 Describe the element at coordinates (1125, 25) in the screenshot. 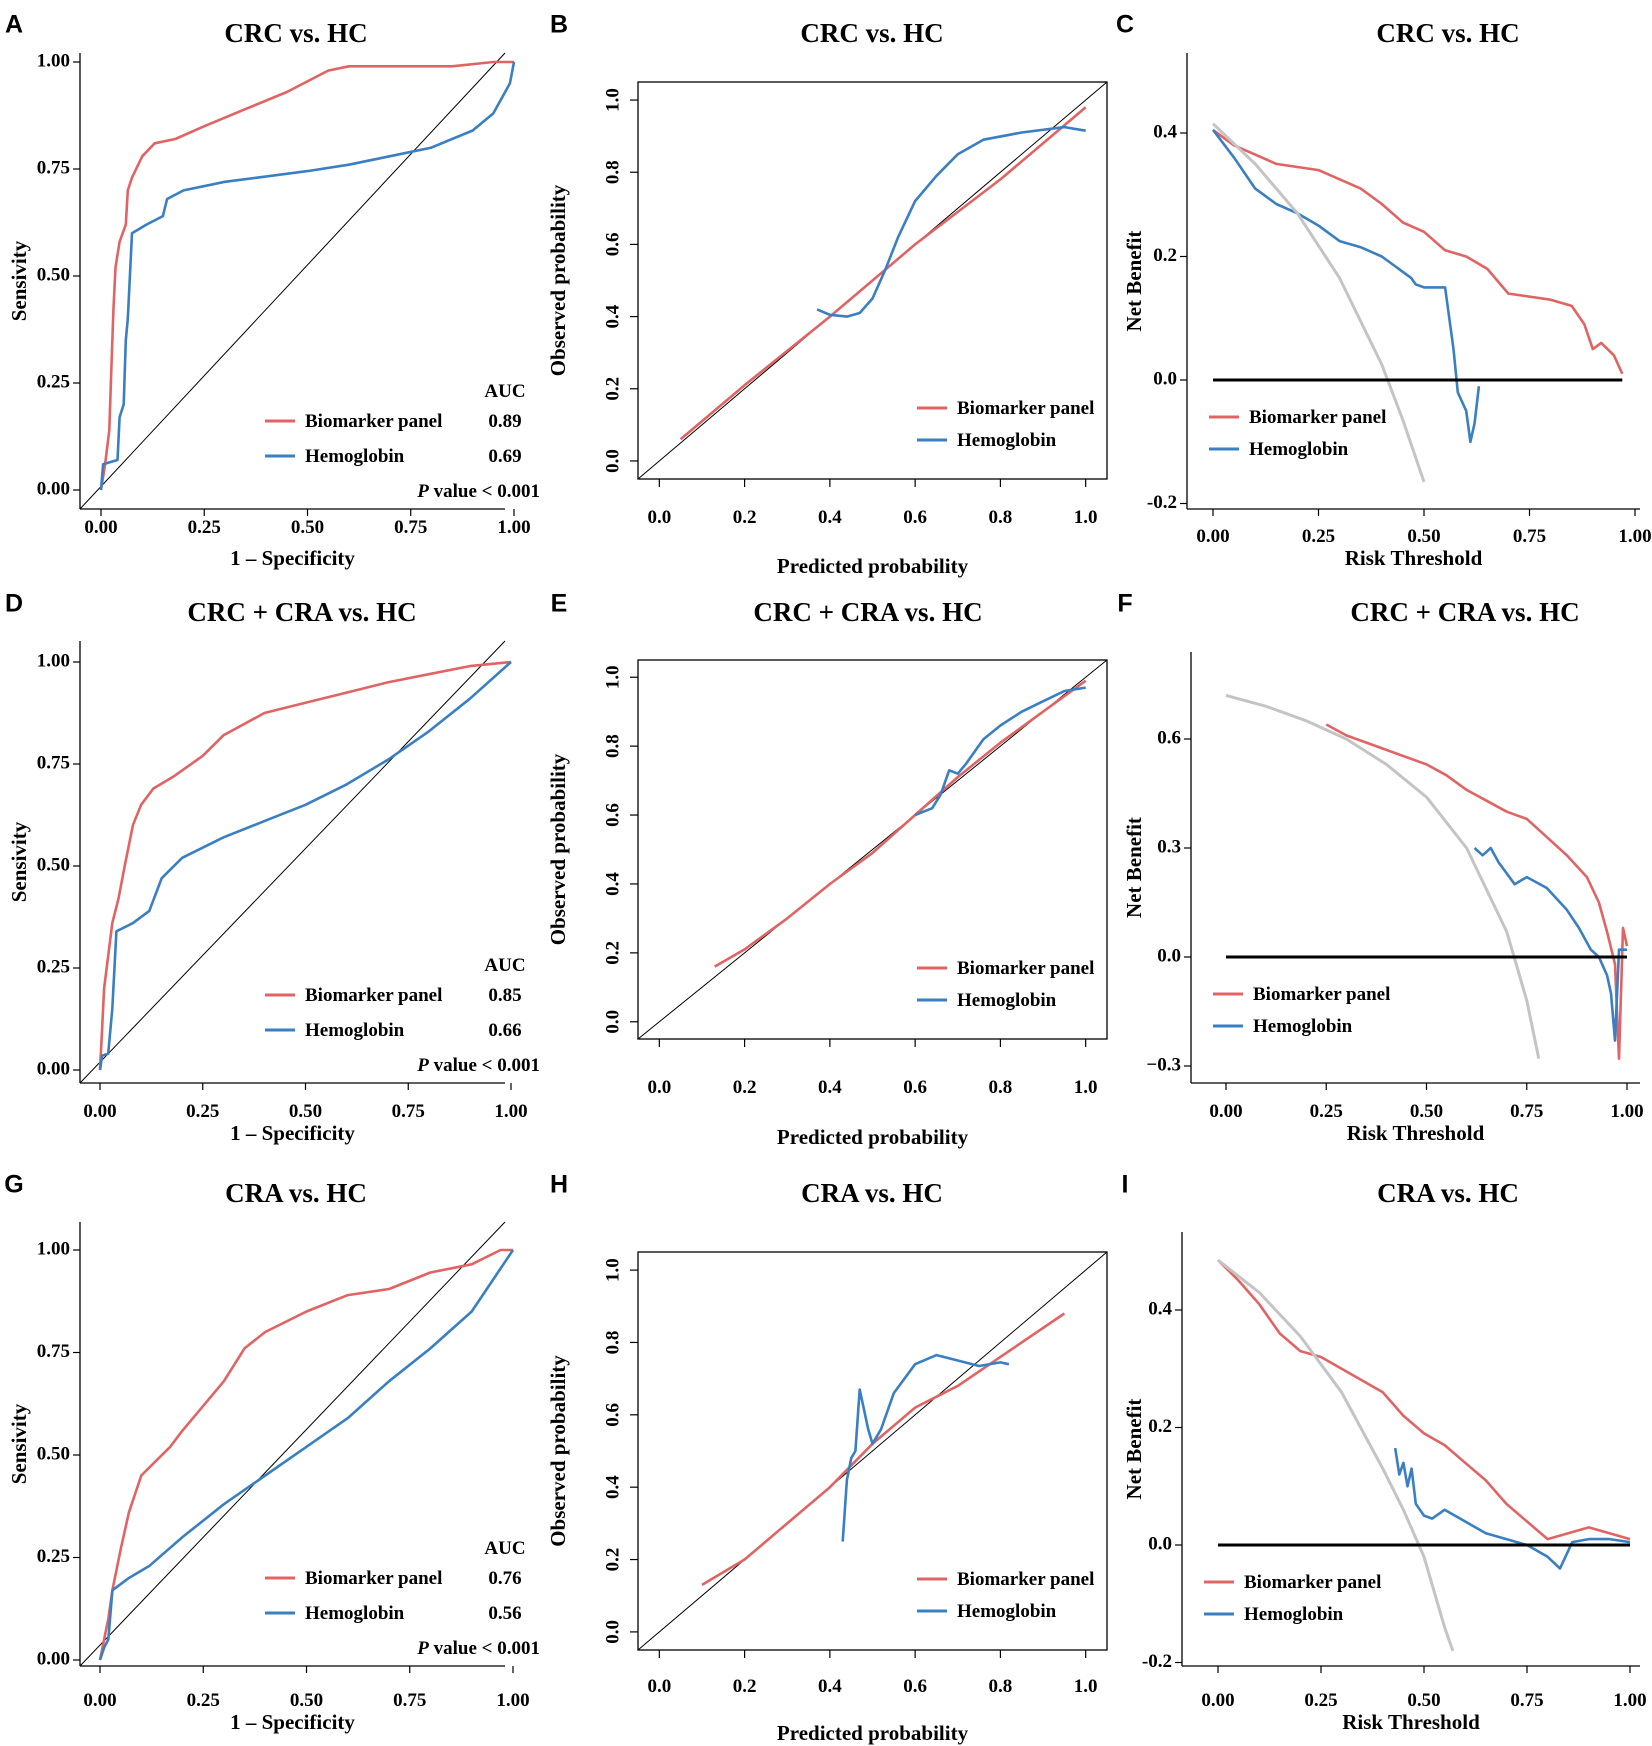

I see `panel-letter: C` at that location.